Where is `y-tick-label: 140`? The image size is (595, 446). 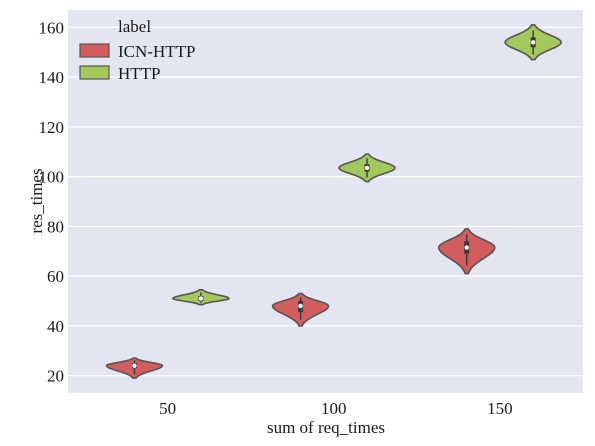 y-tick-label: 140 is located at coordinates (52, 77).